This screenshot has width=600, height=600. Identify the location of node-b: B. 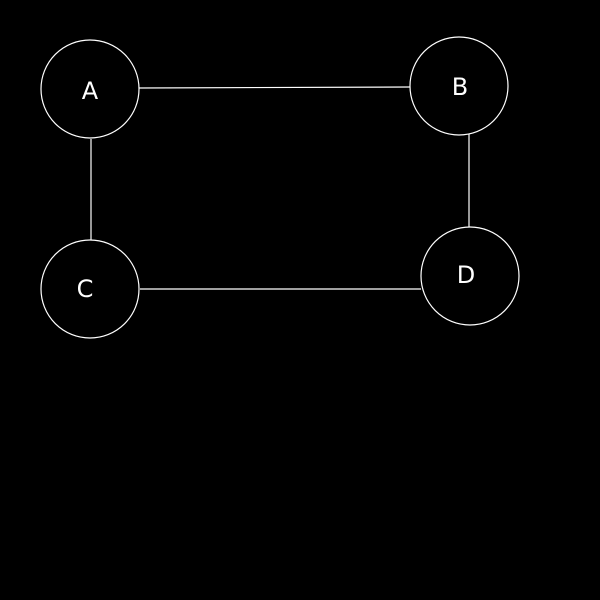
(459, 86).